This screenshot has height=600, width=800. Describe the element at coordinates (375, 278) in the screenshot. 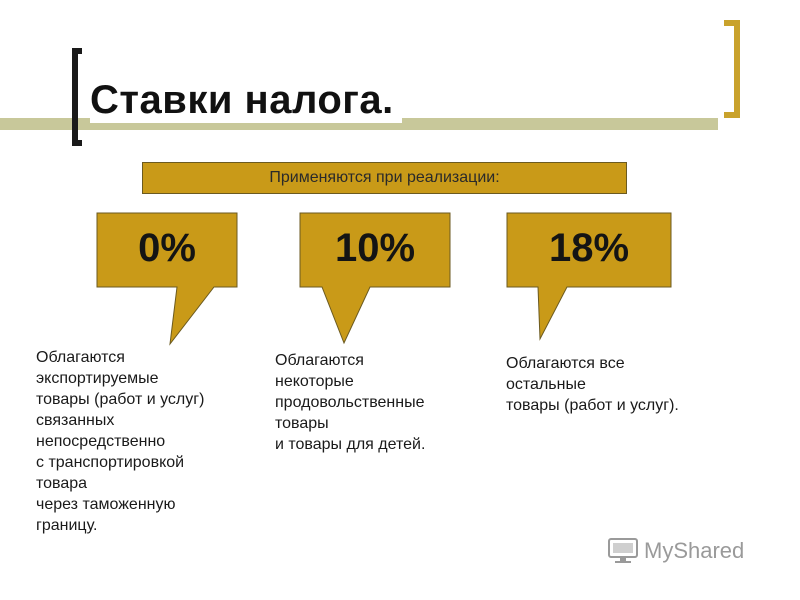

I see `callout-10-shape` at that location.